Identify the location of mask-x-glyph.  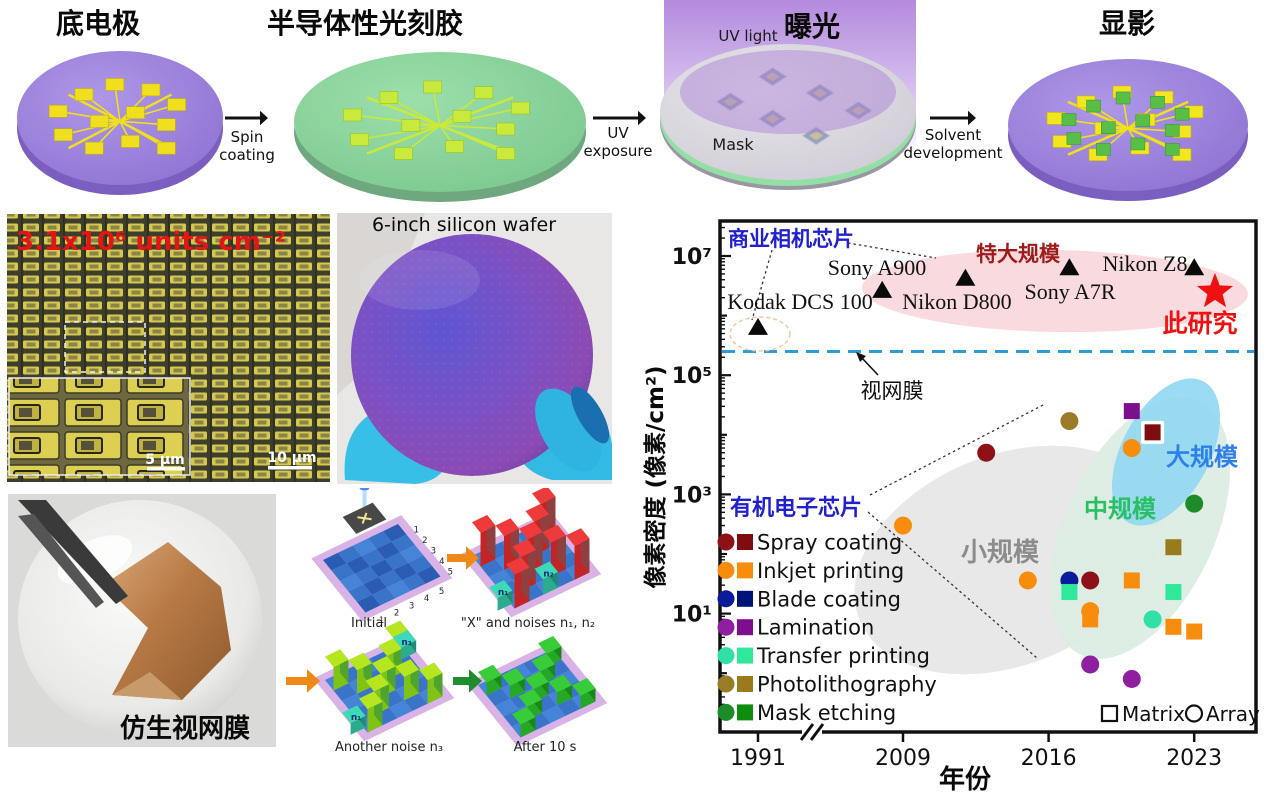
(364, 518).